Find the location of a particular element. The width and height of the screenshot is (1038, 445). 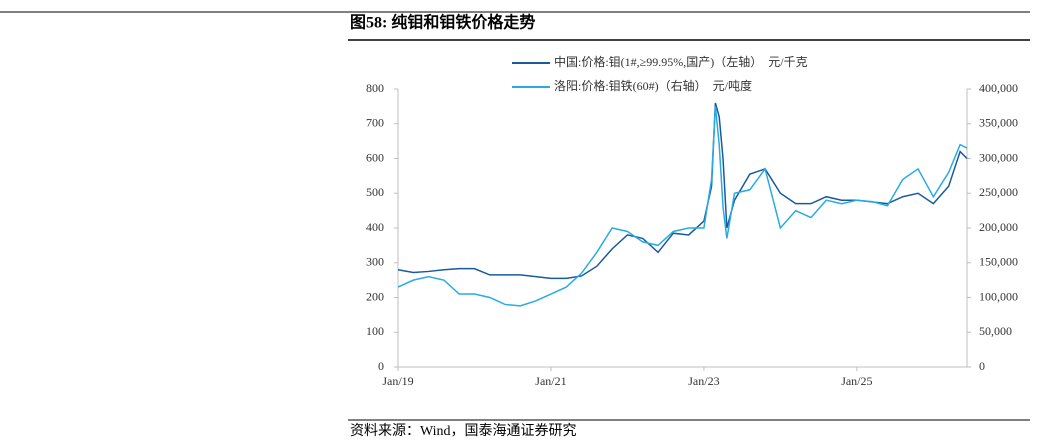

y2-tick-label: 200,000 is located at coordinates (998, 227).